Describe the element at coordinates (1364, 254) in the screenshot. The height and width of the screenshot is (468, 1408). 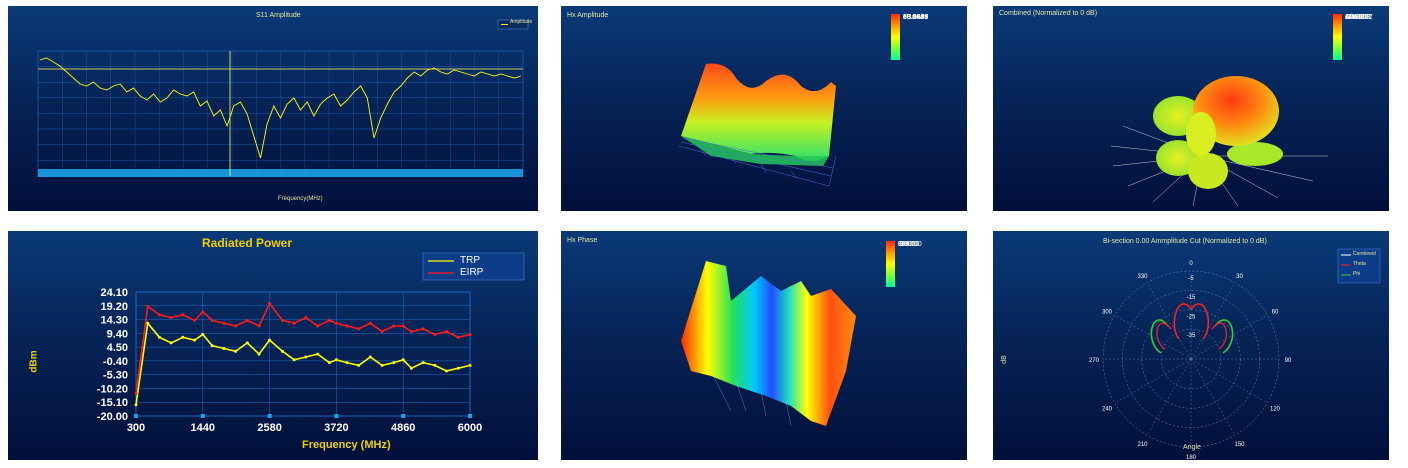
I see `polar-legend-combined: Combined` at that location.